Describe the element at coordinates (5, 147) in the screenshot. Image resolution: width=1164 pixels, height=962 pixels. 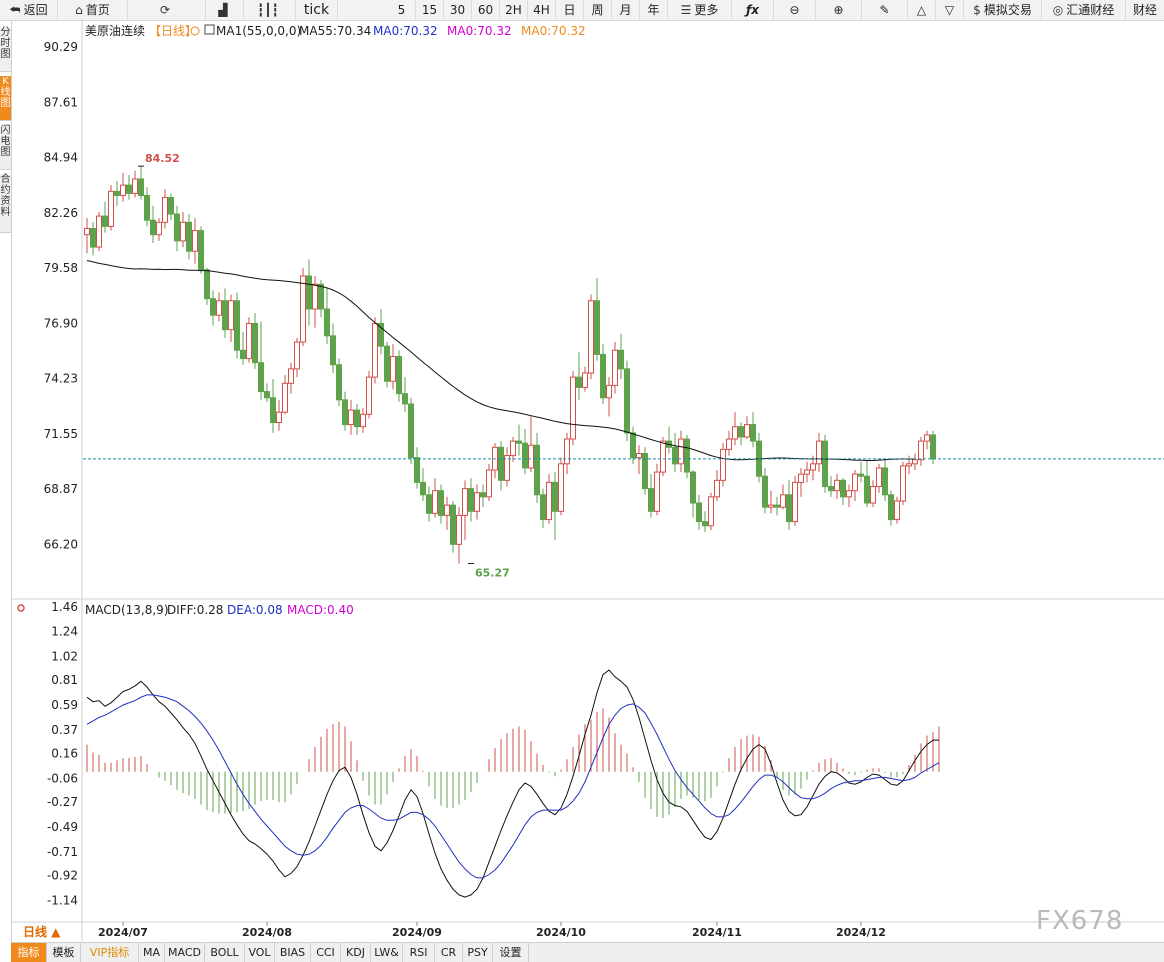
I see `side-tab-flash: 闪电图` at that location.